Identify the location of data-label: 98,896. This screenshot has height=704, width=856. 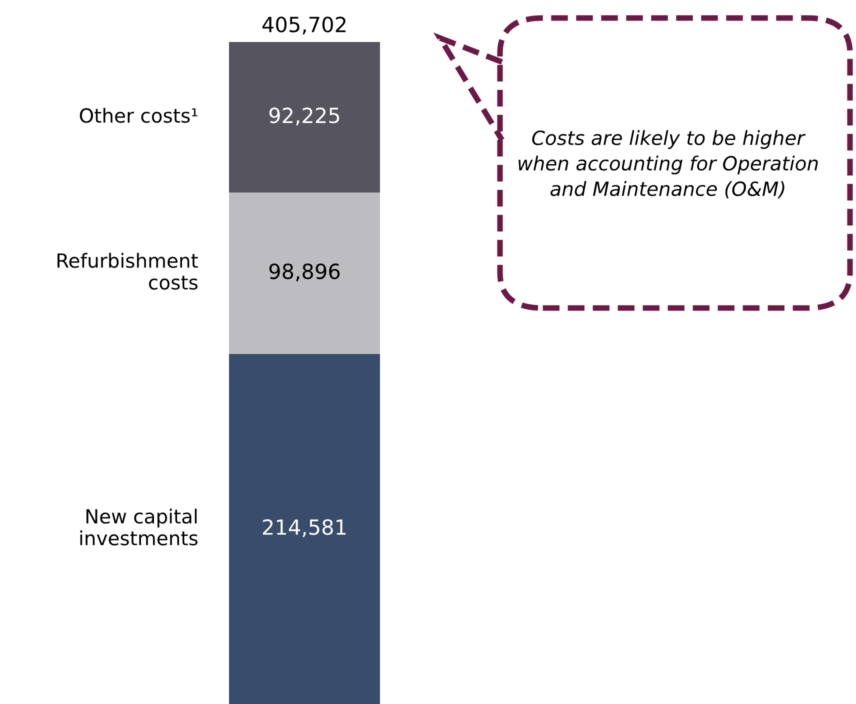
(304, 272).